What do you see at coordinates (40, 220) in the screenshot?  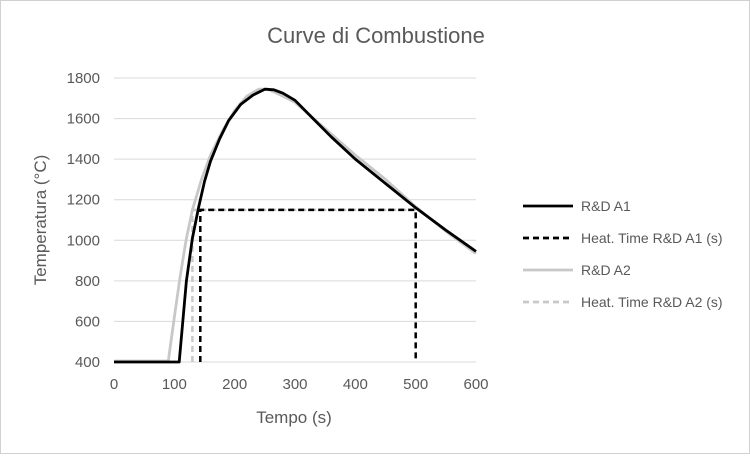 I see `y-axis-label: Temperatura (°C)` at bounding box center [40, 220].